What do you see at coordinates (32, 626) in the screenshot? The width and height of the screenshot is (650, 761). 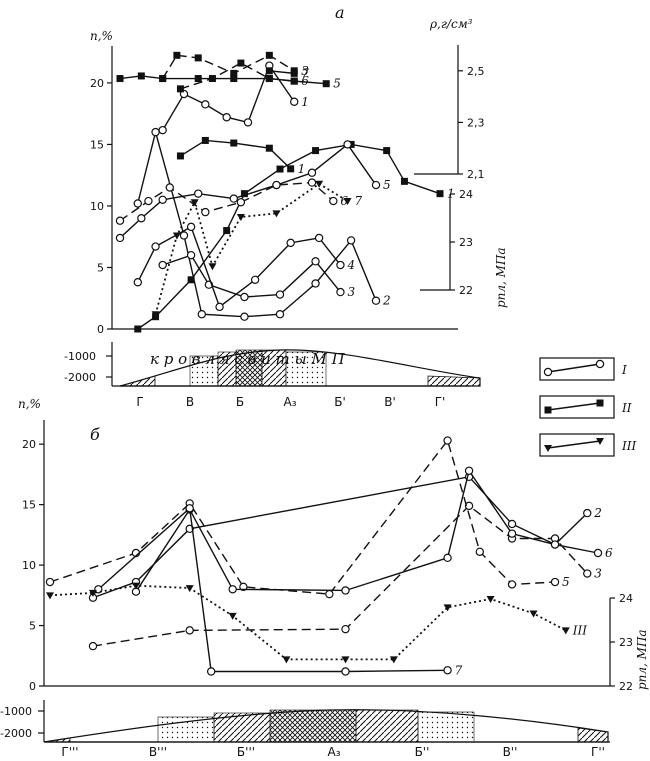 I see `panel-b-left-tick-5: 5` at bounding box center [32, 626].